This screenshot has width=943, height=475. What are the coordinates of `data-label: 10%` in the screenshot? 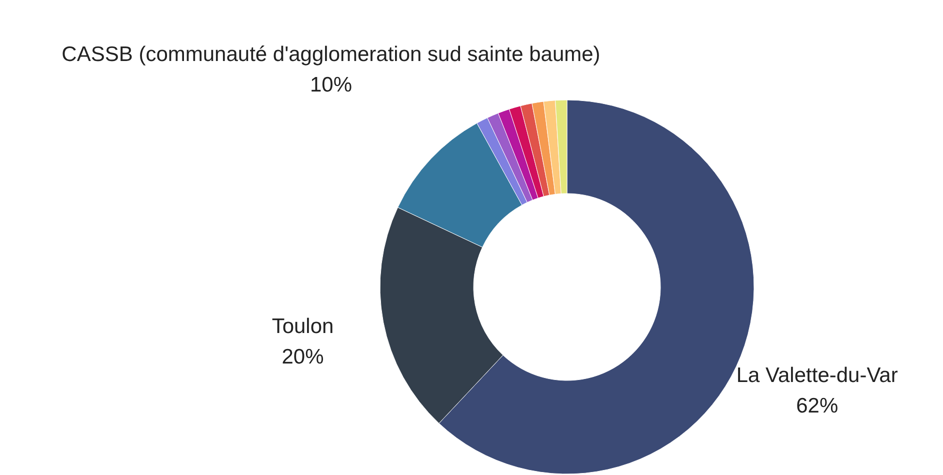 It's located at (331, 85).